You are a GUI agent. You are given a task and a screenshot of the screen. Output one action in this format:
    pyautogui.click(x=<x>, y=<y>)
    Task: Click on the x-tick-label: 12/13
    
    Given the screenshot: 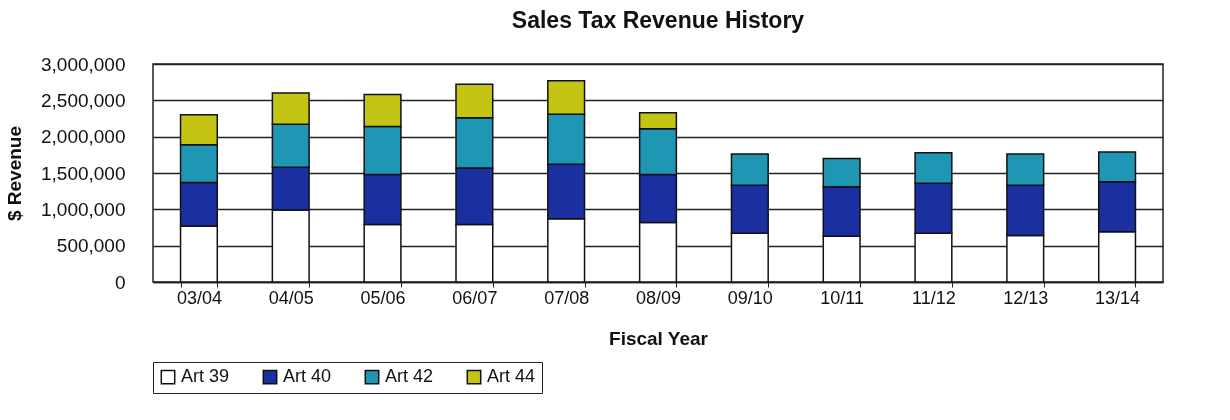 What is the action you would take?
    pyautogui.click(x=1026, y=297)
    